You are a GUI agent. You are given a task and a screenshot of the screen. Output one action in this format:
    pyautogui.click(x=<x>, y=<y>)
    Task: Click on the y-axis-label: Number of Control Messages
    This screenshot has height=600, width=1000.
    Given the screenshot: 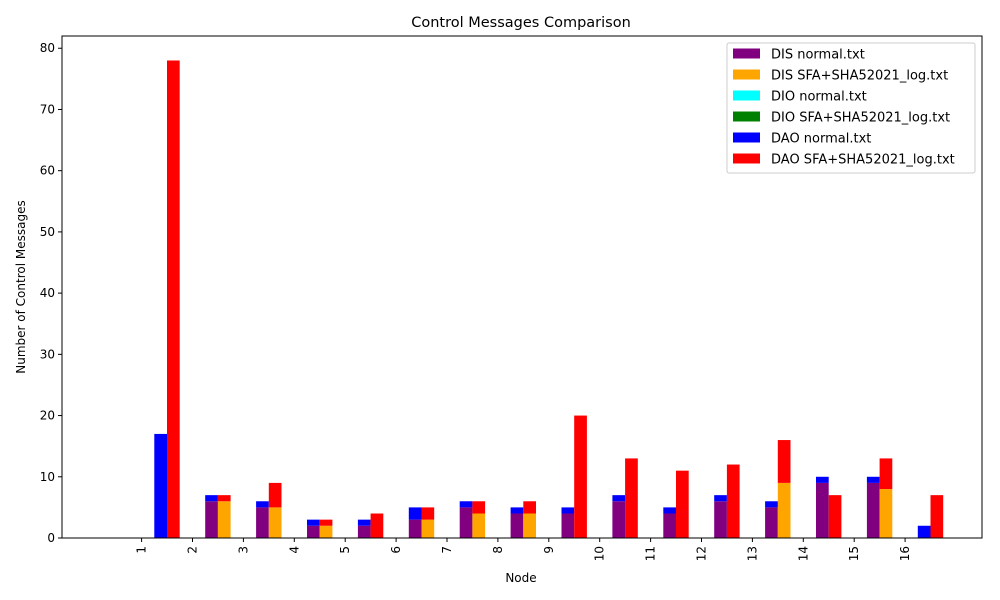 What is the action you would take?
    pyautogui.click(x=21, y=286)
    